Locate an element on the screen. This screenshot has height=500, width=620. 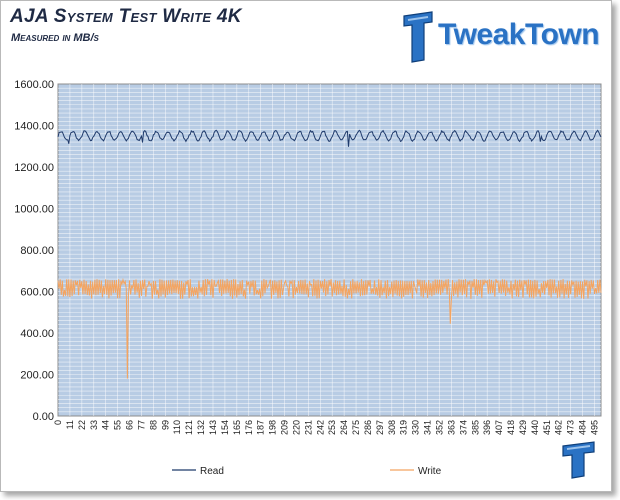
x-tick-label: 451 is located at coordinates (547, 427).